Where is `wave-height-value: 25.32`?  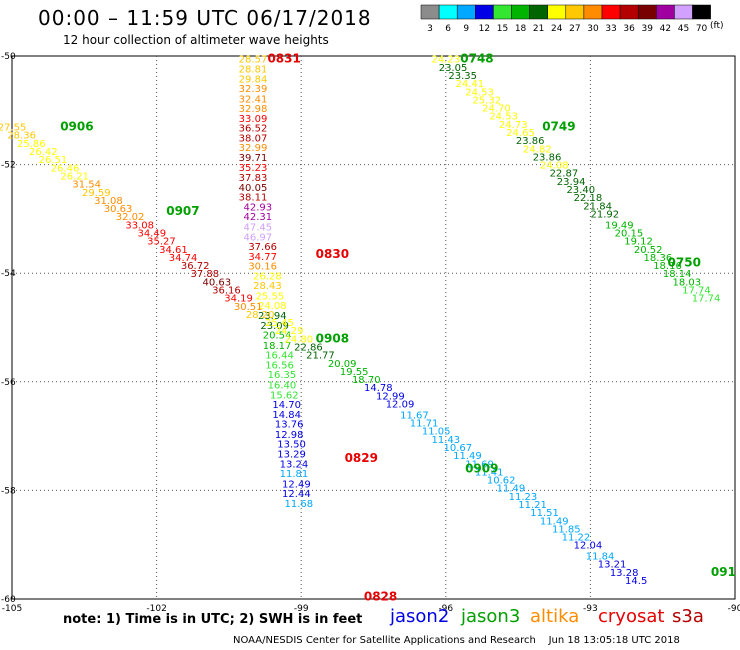 wave-height-value: 25.32 is located at coordinates (486, 100).